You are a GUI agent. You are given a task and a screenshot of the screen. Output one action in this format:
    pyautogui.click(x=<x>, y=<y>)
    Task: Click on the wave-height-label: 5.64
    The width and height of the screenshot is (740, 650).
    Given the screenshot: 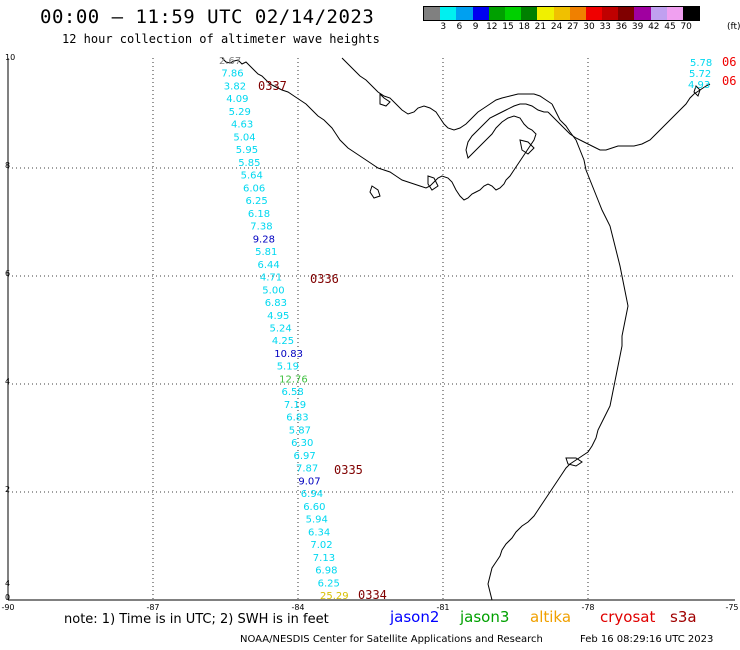 What is the action you would take?
    pyautogui.click(x=252, y=176)
    